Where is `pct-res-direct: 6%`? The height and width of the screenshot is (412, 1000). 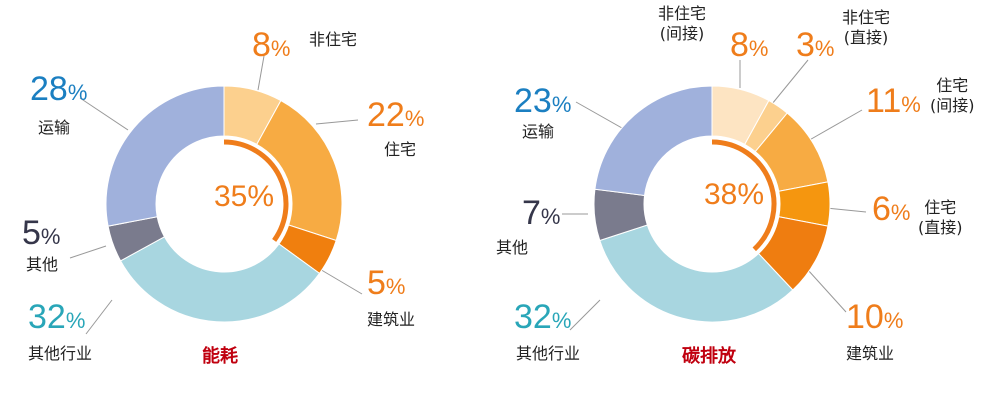
pct-res-direct: 6% is located at coordinates (891, 209).